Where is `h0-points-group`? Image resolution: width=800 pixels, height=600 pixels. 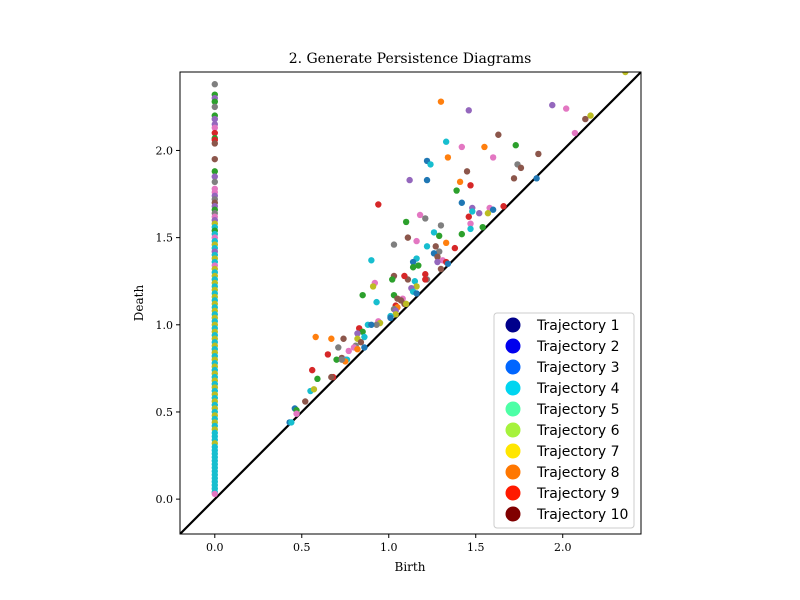
h0-points-group is located at coordinates (214, 289).